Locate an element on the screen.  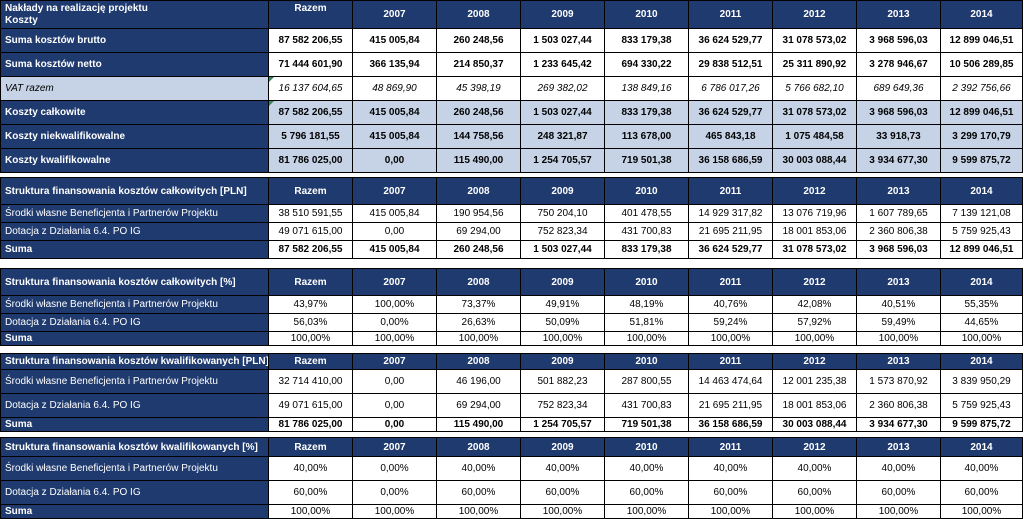
table-cell: 465 843,18 is located at coordinates (730, 136).